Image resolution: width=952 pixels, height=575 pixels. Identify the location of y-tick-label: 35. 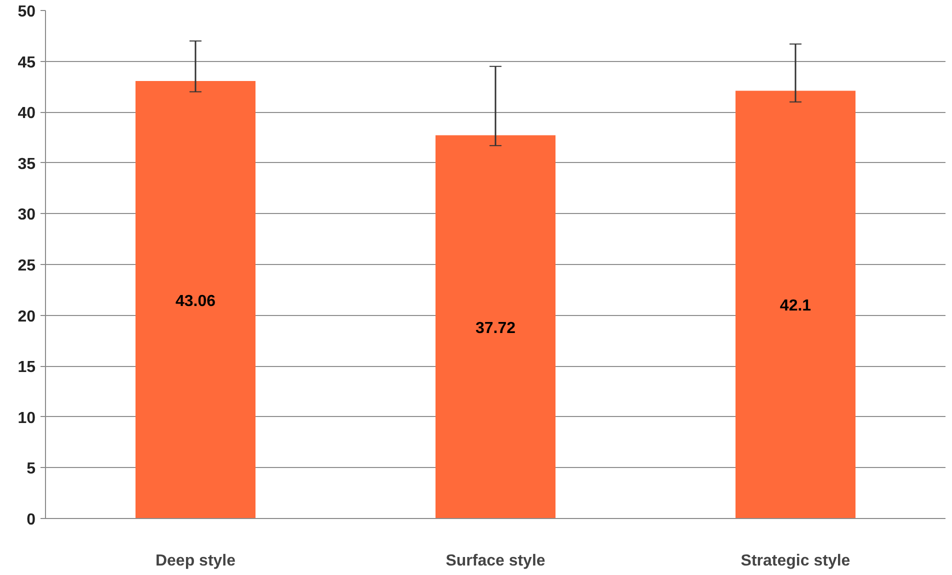
(27, 164).